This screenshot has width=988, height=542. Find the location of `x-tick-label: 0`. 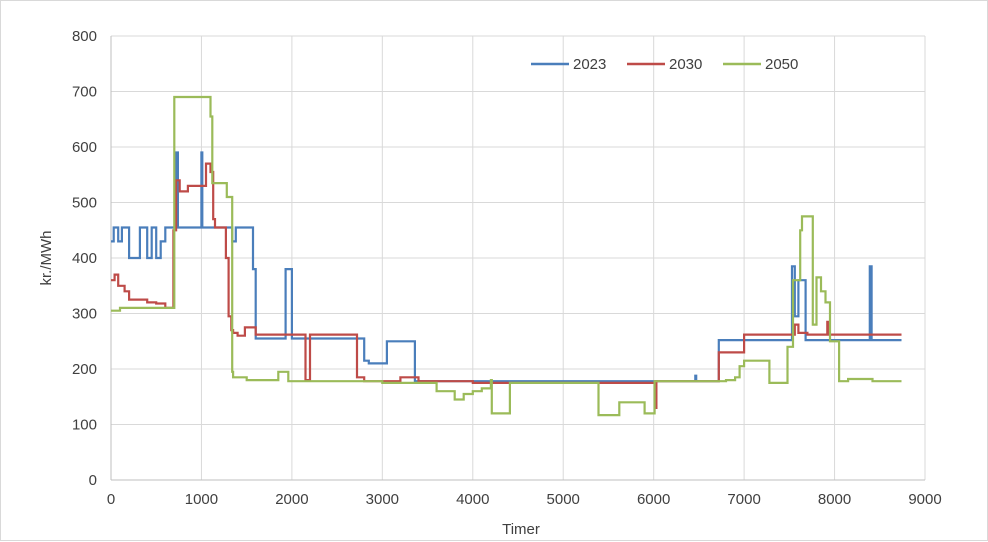

x-tick-label: 0 is located at coordinates (111, 499).